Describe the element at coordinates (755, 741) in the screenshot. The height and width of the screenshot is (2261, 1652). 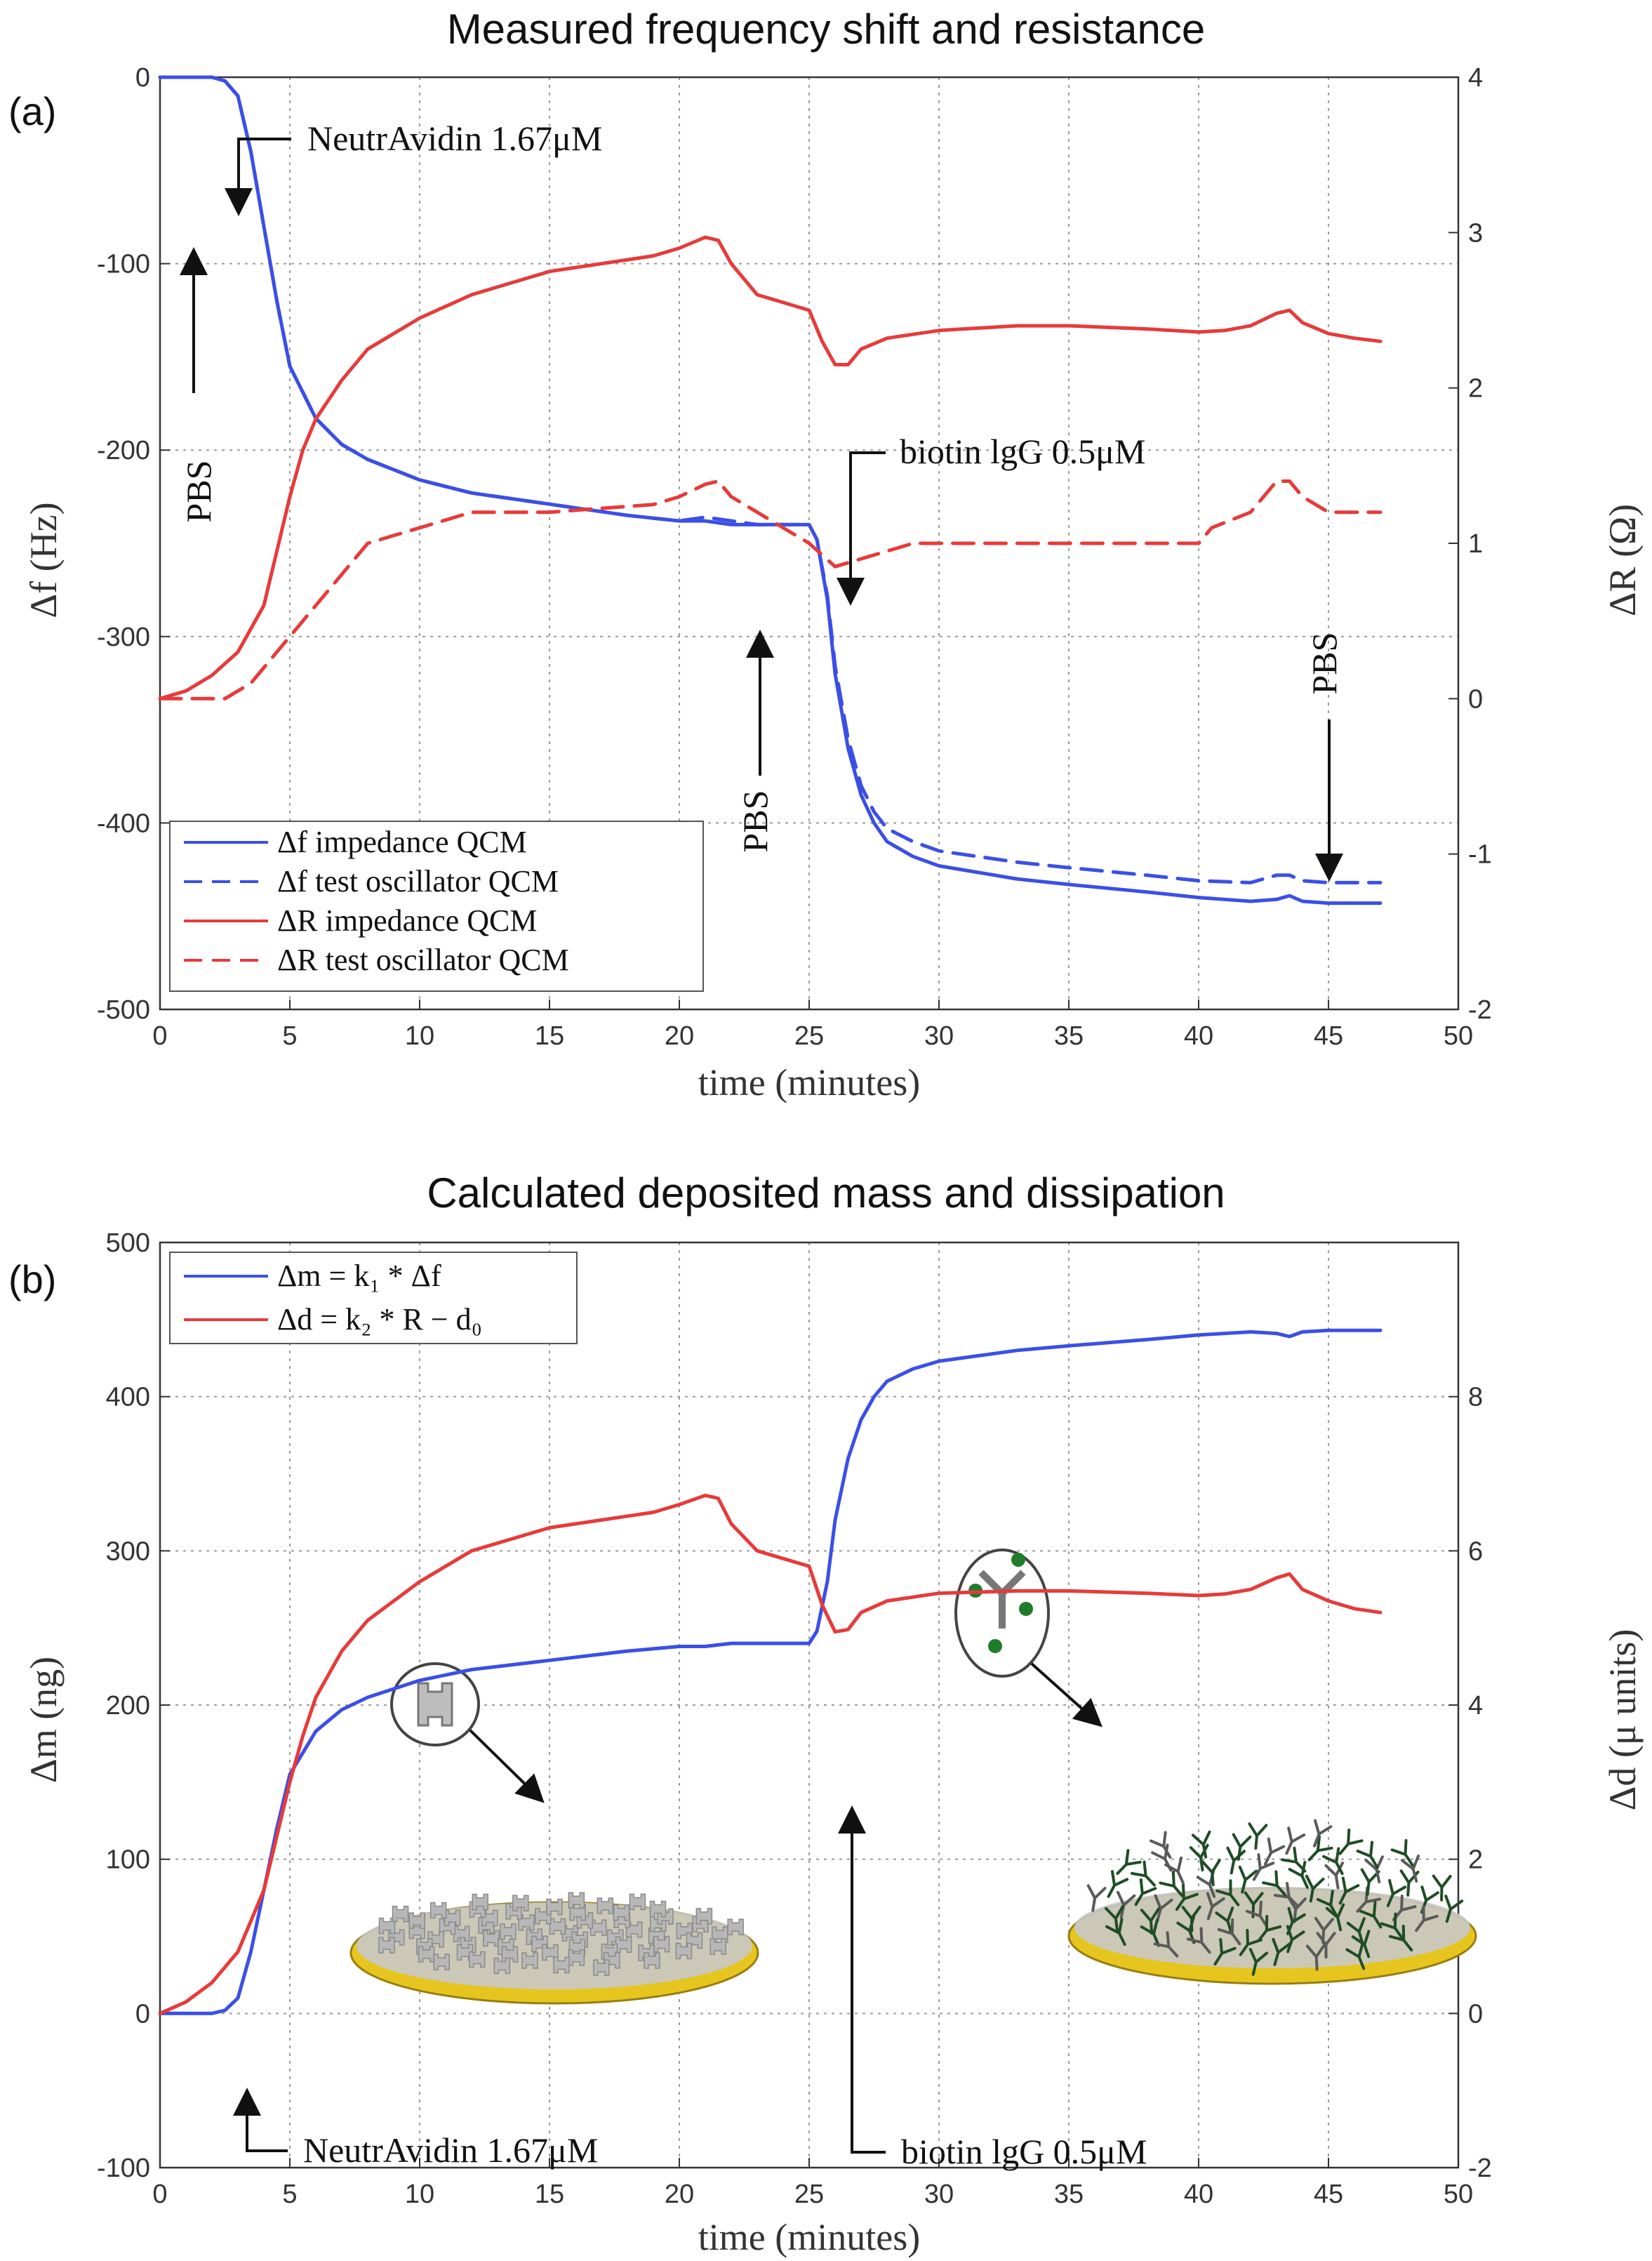
I see `annotation-pbs-a2: PBS` at that location.